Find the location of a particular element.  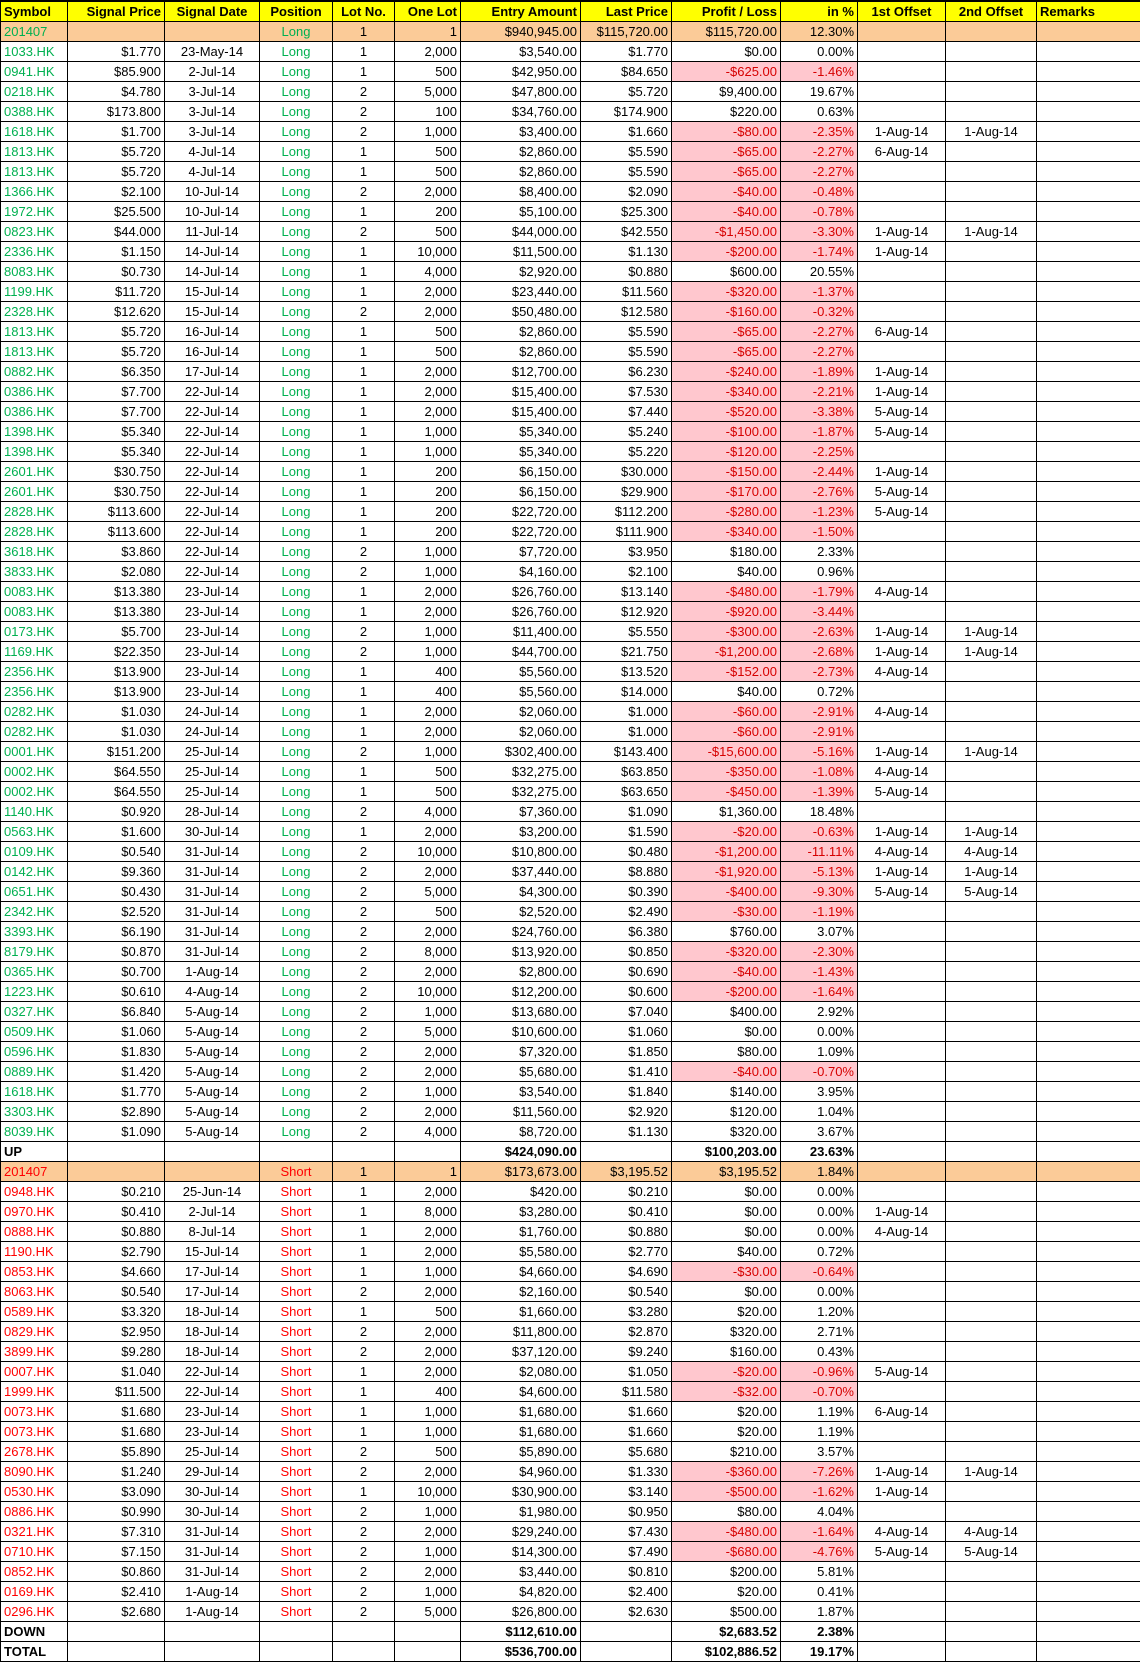

cell-signal-price: $0.430 is located at coordinates (116, 892).